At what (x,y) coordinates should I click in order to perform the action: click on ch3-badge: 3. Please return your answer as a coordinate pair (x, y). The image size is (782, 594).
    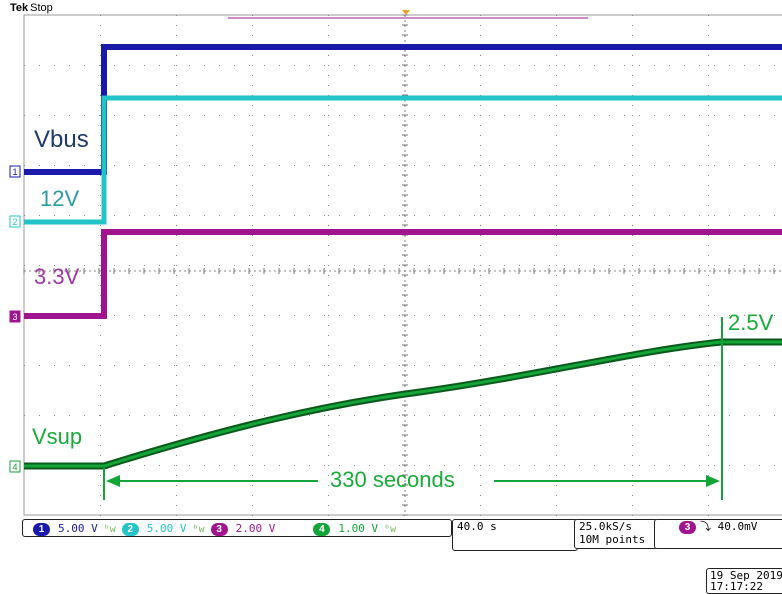
    Looking at the image, I should click on (219, 529).